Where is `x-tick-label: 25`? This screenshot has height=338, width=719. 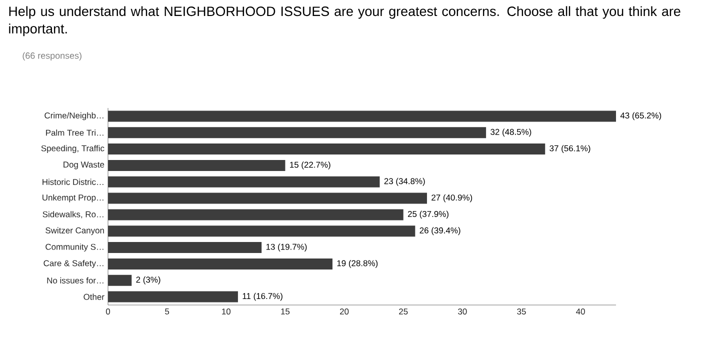
x-tick-label: 25 is located at coordinates (403, 311).